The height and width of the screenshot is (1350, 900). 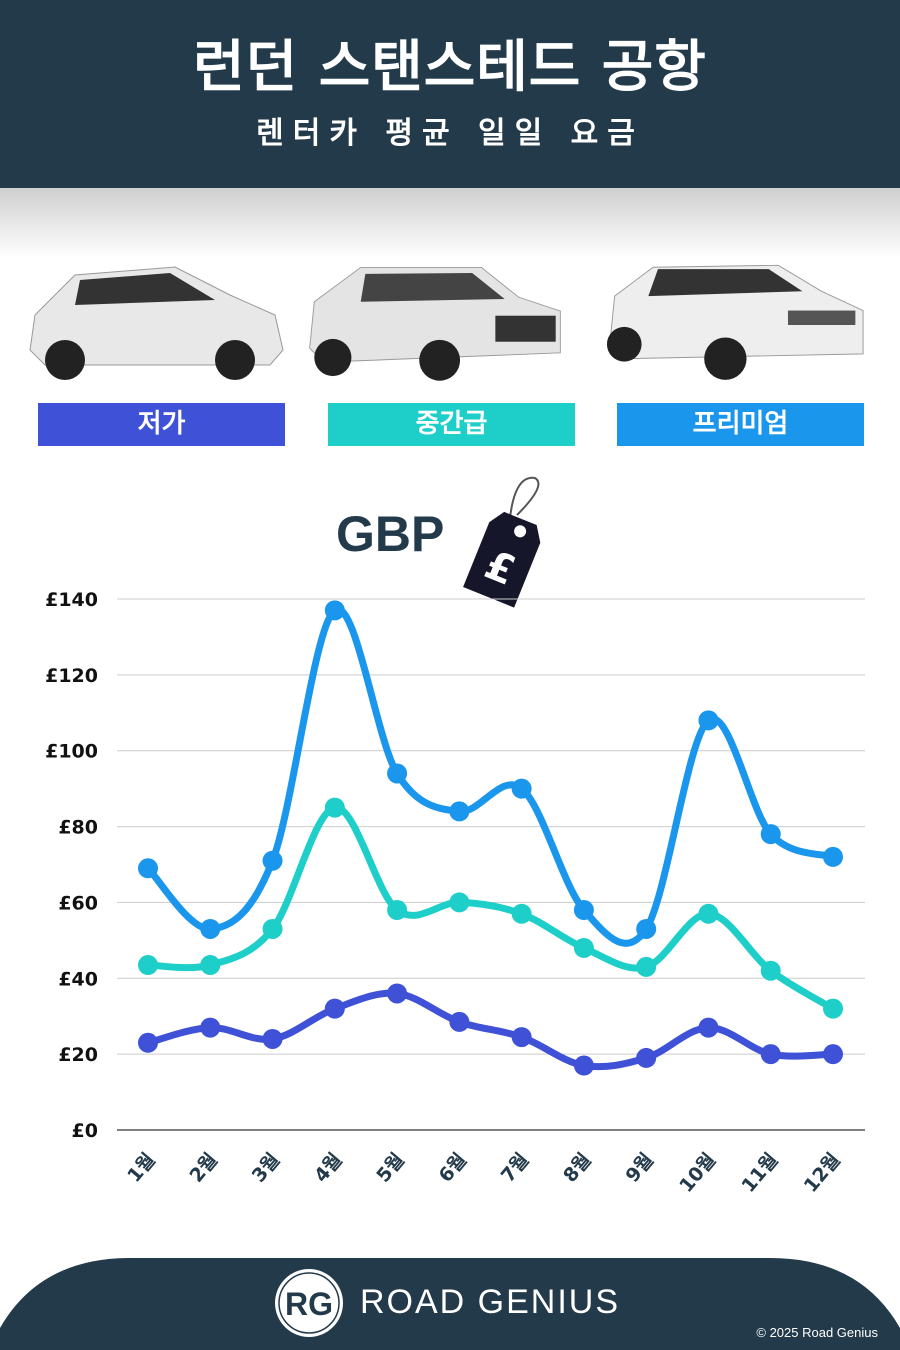 What do you see at coordinates (78, 1055) in the screenshot?
I see `y-tick-label: £20` at bounding box center [78, 1055].